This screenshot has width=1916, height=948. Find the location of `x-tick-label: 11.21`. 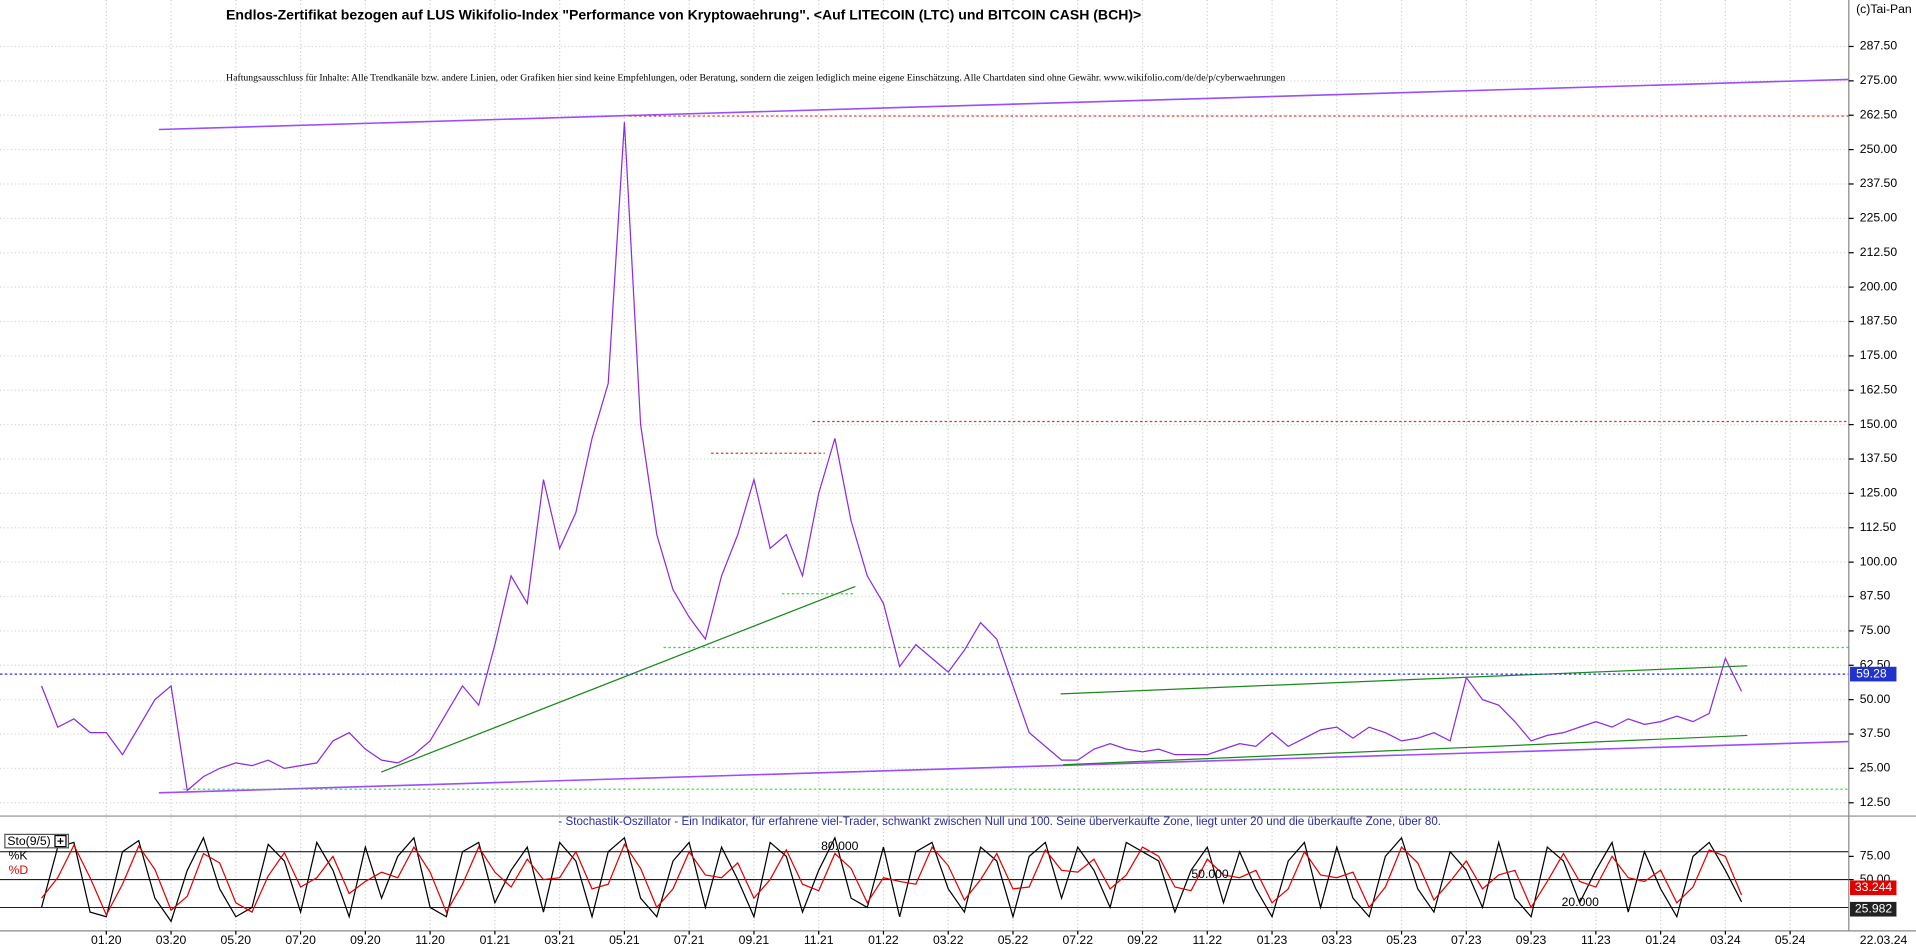

x-tick-label: 11.21 is located at coordinates (819, 940).